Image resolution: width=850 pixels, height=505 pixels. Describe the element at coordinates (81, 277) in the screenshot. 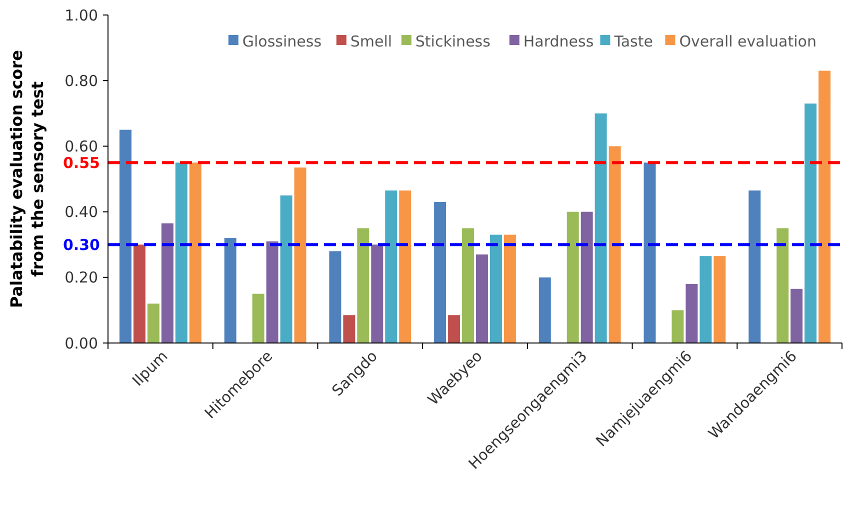

I see `y-tick-label: 0.20` at that location.